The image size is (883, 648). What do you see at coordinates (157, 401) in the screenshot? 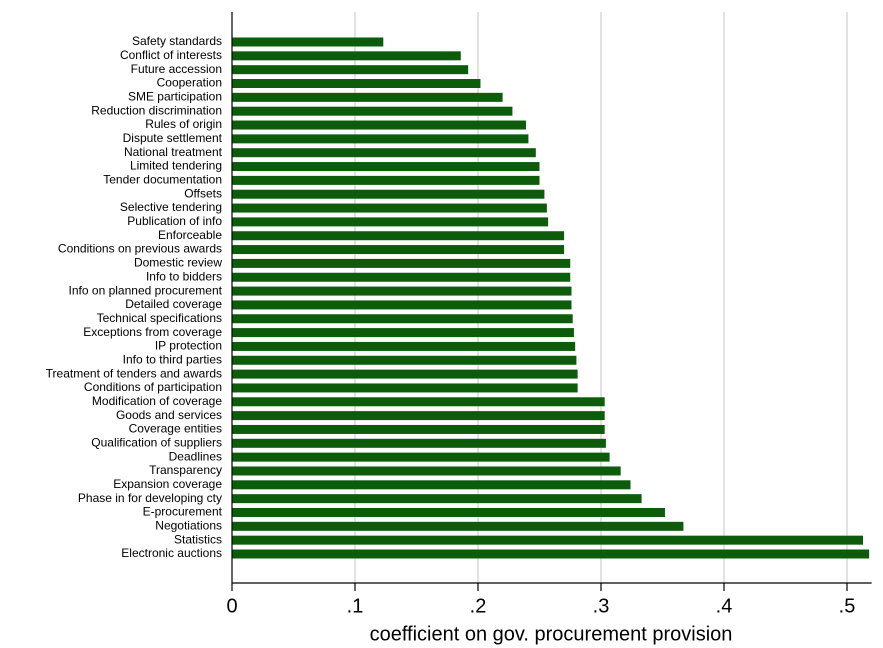
I see `y-tick-label: Modification of coverage` at bounding box center [157, 401].